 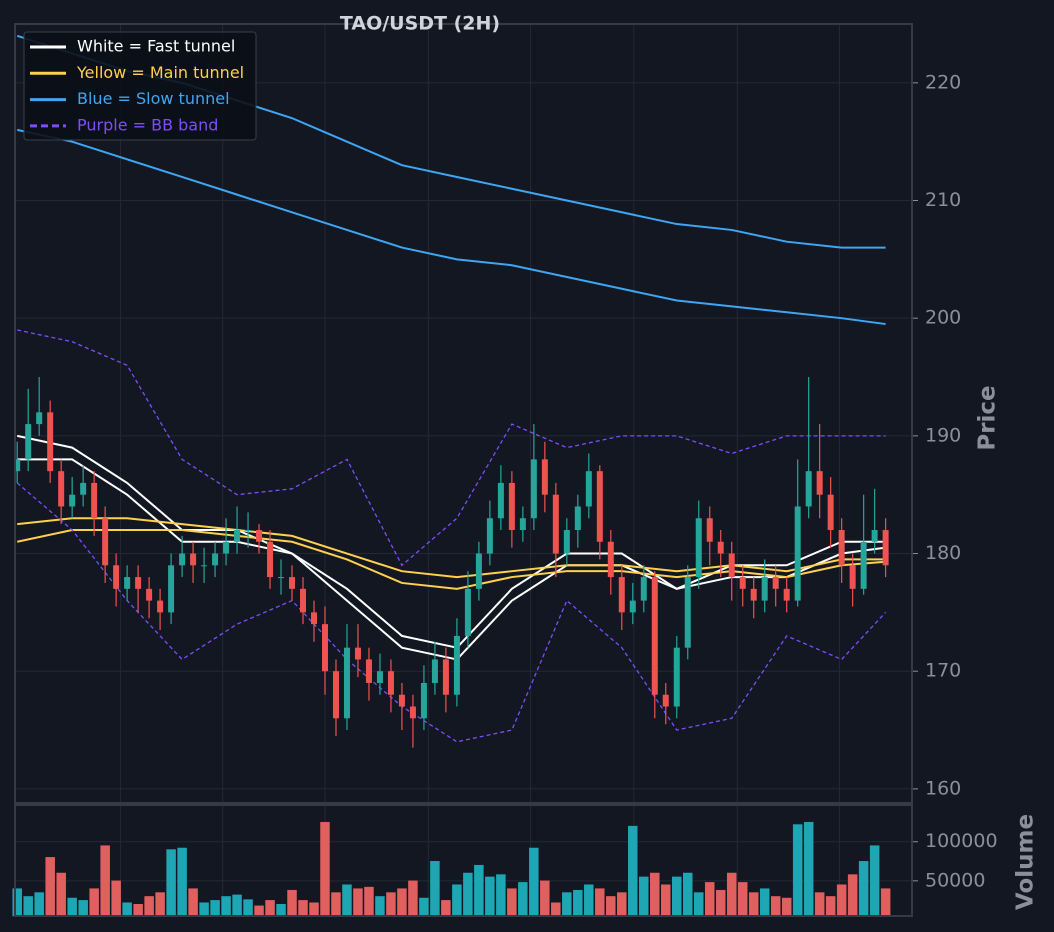 What do you see at coordinates (943, 435) in the screenshot?
I see `y-tick-label: 190` at bounding box center [943, 435].